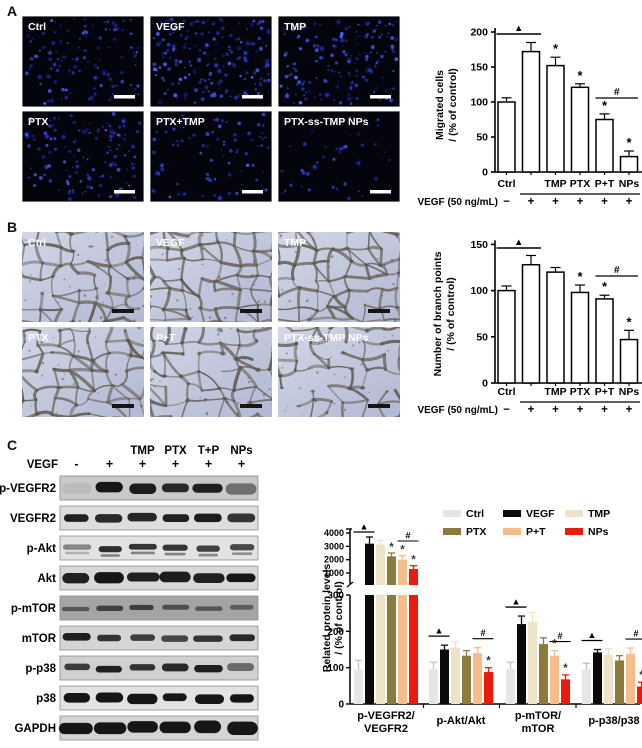 This screenshot has height=748, width=642. I want to click on svg-text: 3000, so click(334, 546).